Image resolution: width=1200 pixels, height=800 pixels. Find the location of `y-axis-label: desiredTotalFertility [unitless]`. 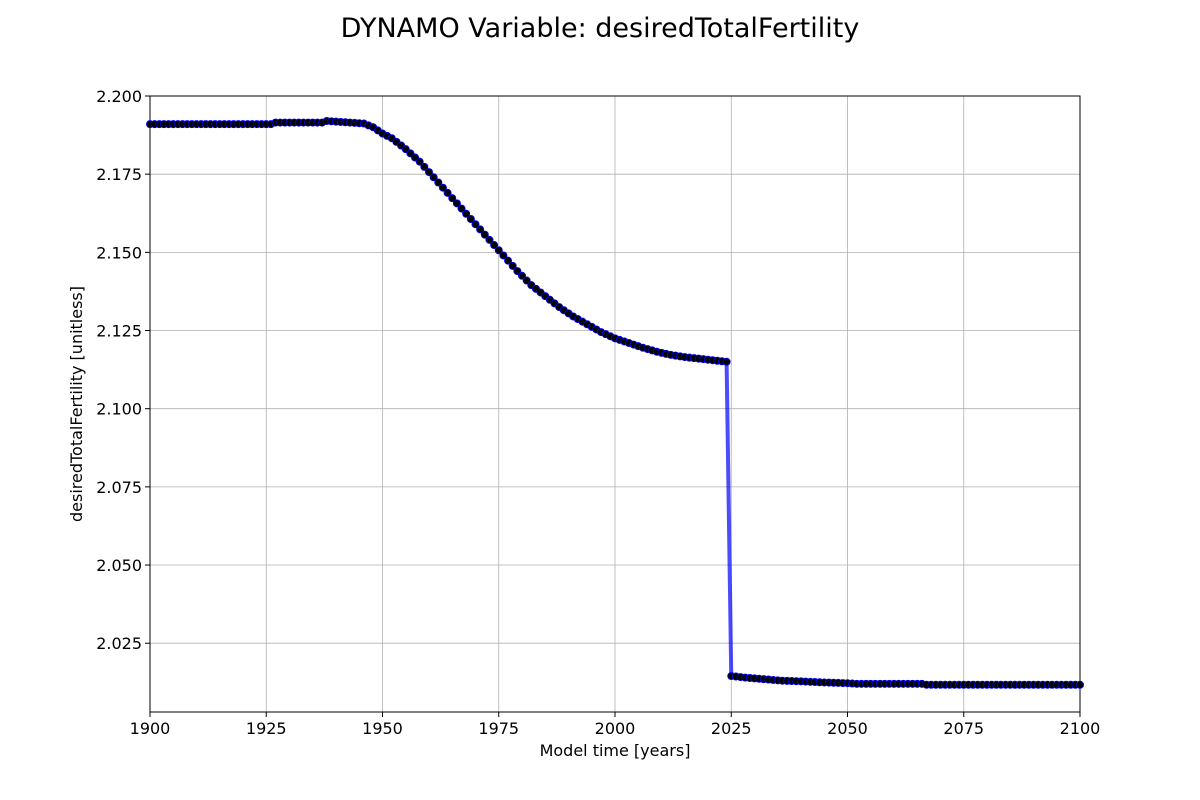

y-axis-label: desiredTotalFertility [unitless] is located at coordinates (76, 404).